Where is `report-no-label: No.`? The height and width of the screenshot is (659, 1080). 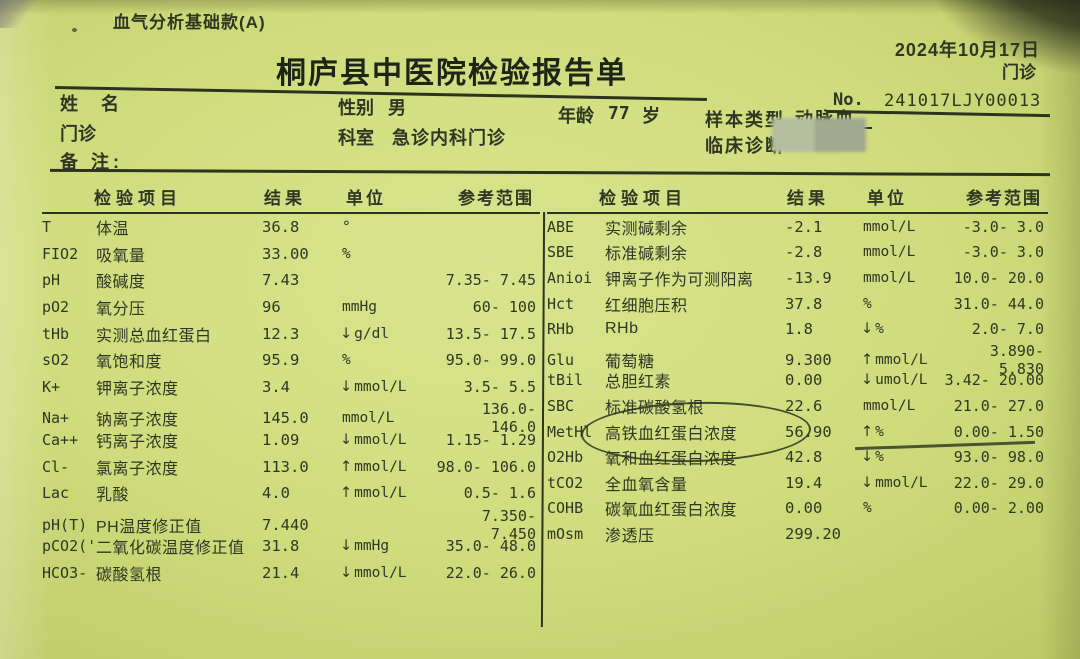
report-no-label: No. is located at coordinates (848, 100).